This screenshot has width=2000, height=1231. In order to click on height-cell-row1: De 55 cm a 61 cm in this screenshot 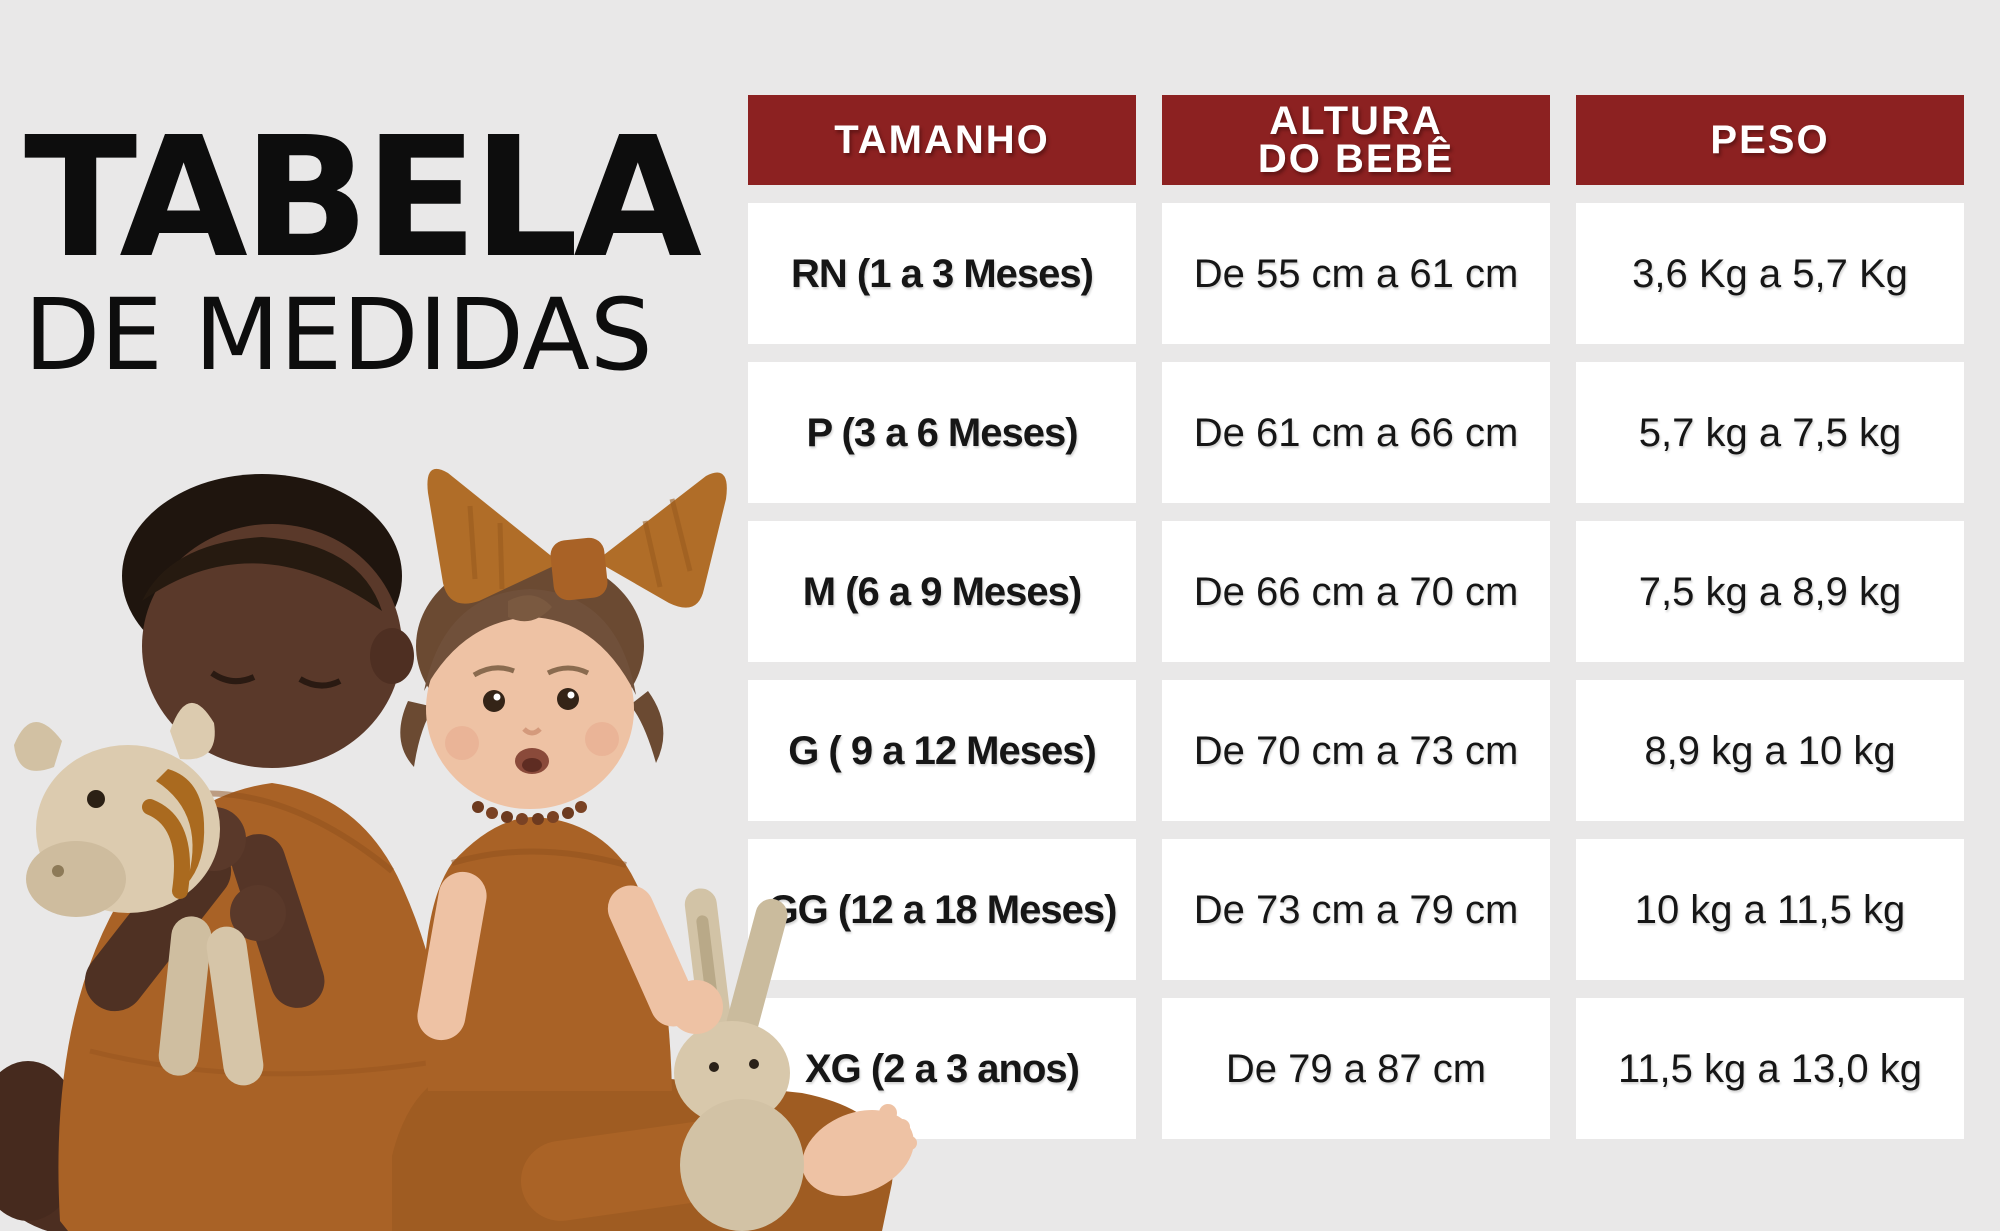, I will do `click(1356, 273)`.